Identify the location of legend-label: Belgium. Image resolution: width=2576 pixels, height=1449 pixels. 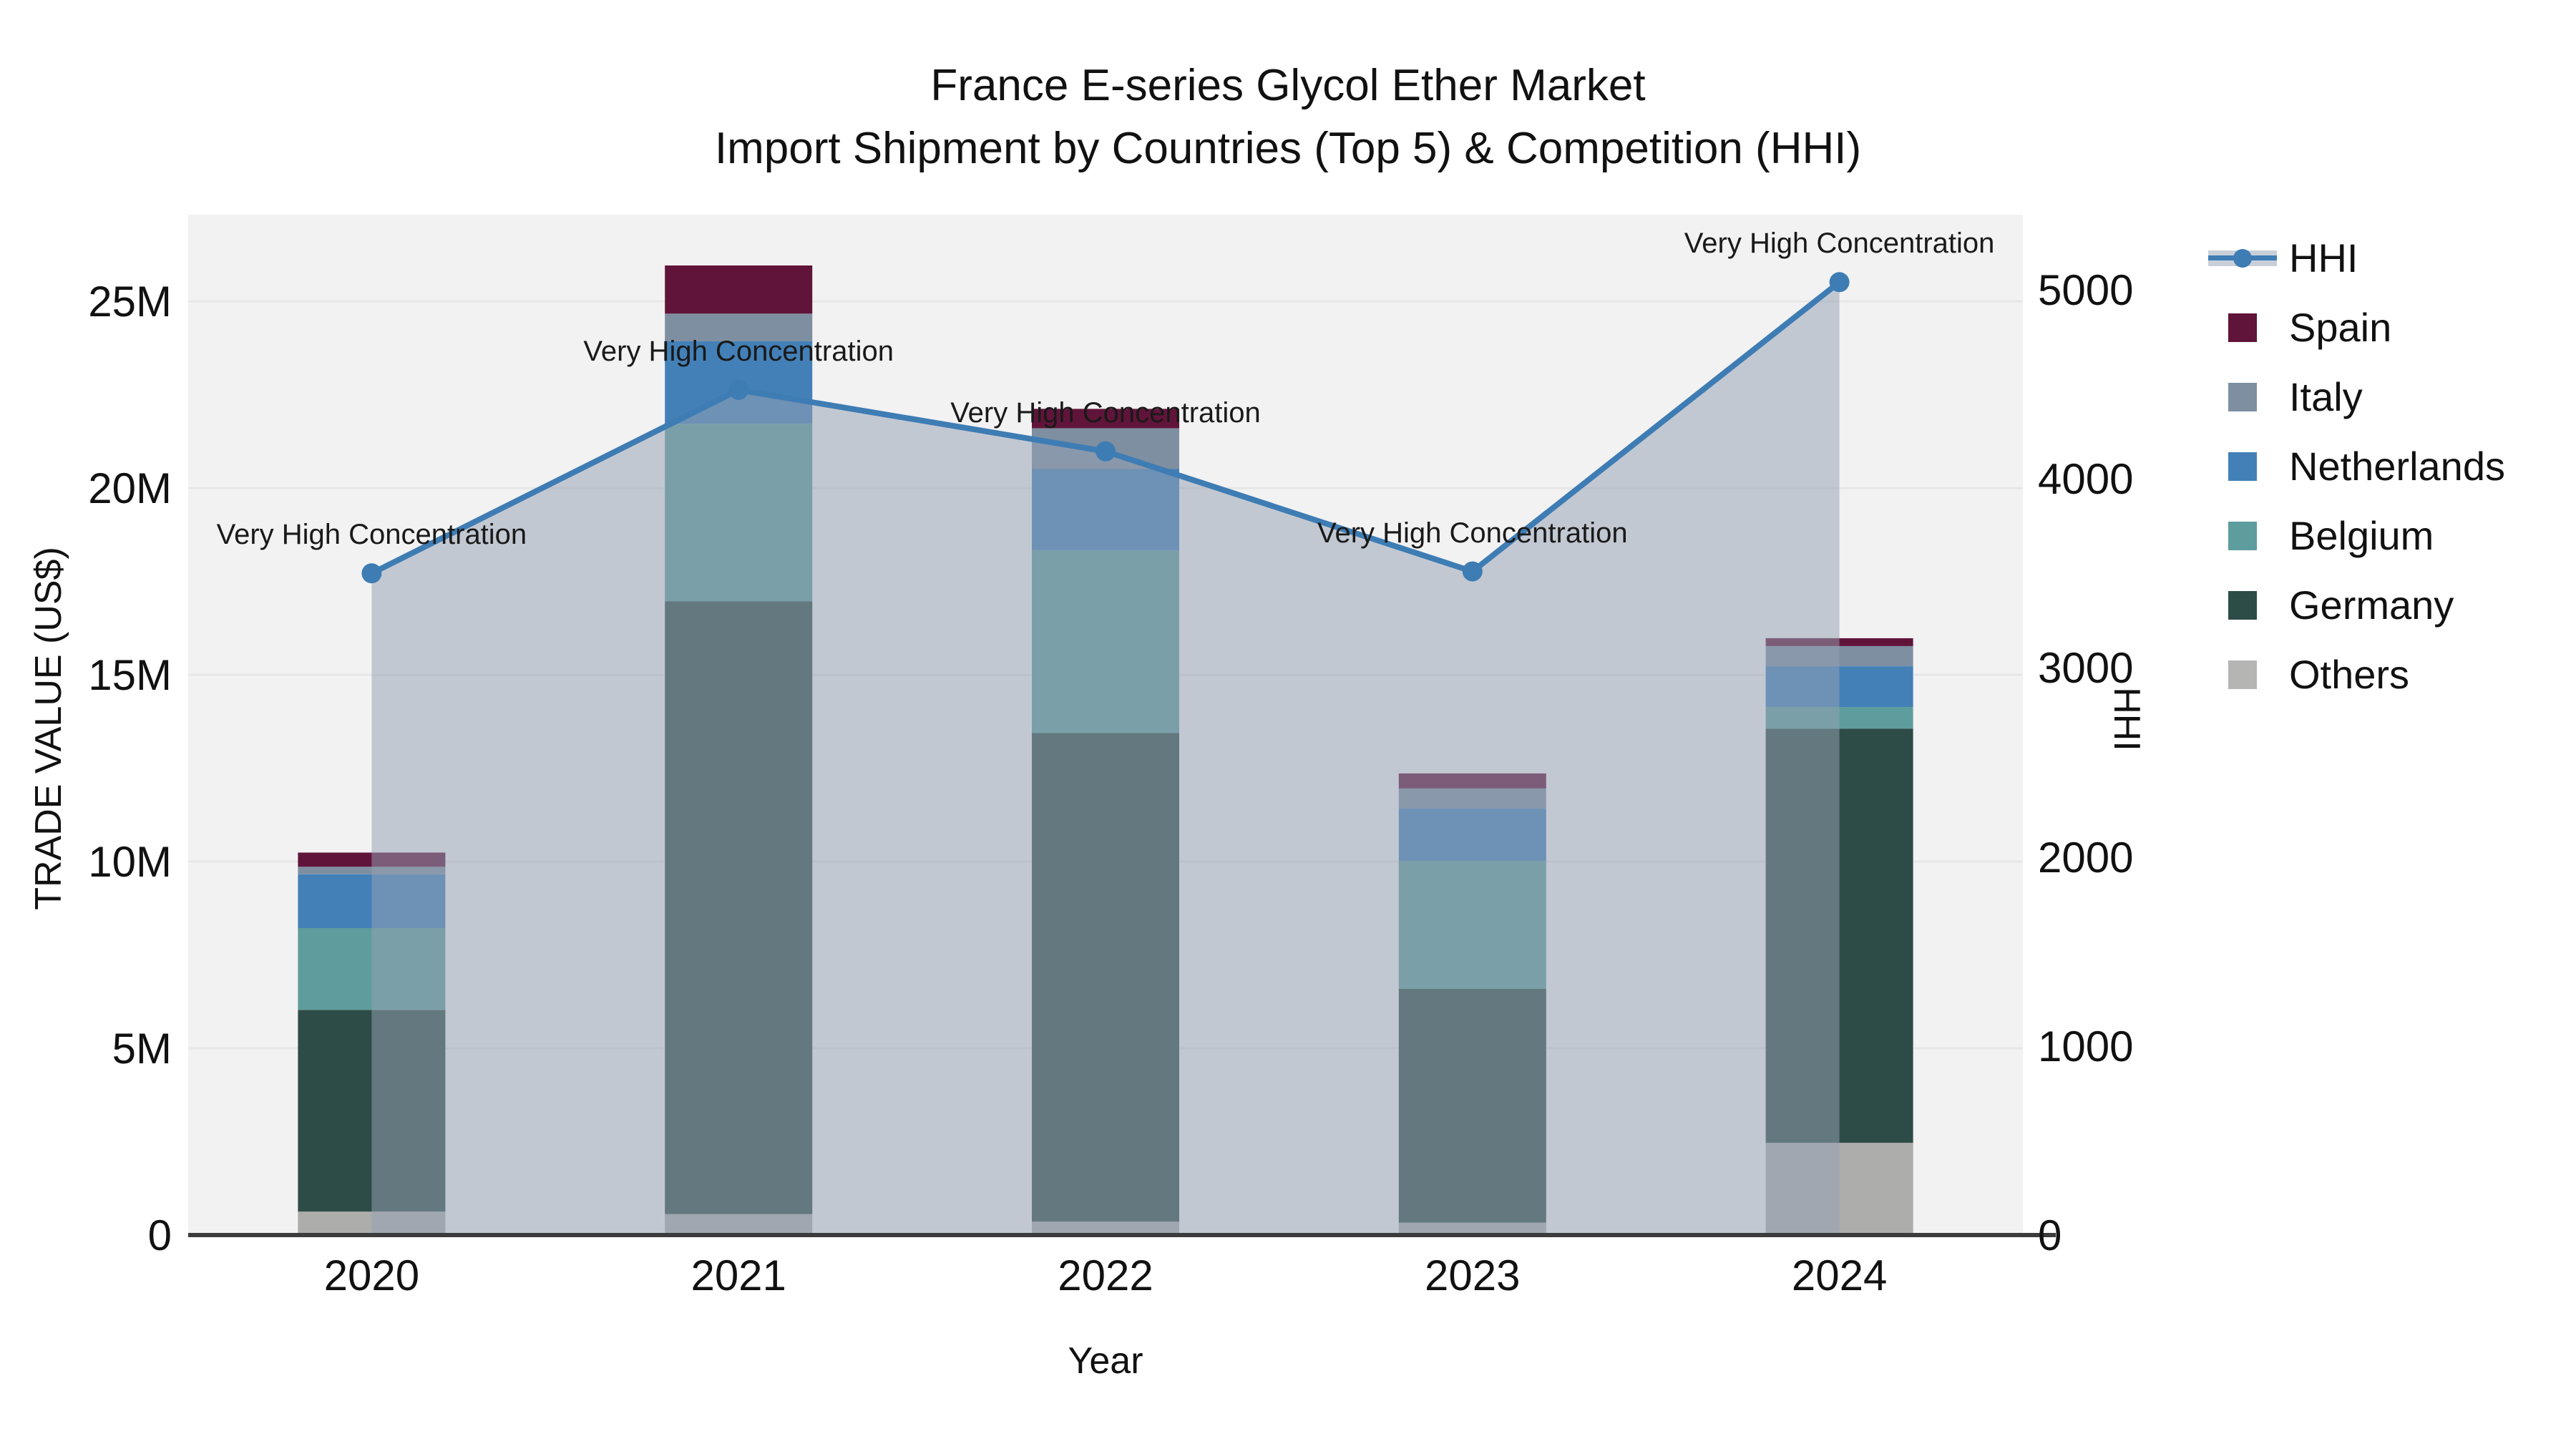
(2361, 535).